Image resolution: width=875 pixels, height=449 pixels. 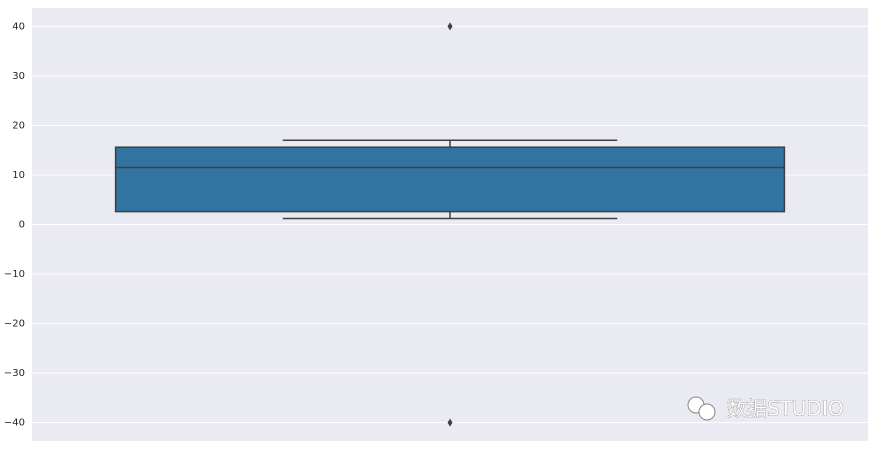 What do you see at coordinates (14, 423) in the screenshot?
I see `y-tick-label: −40` at bounding box center [14, 423].